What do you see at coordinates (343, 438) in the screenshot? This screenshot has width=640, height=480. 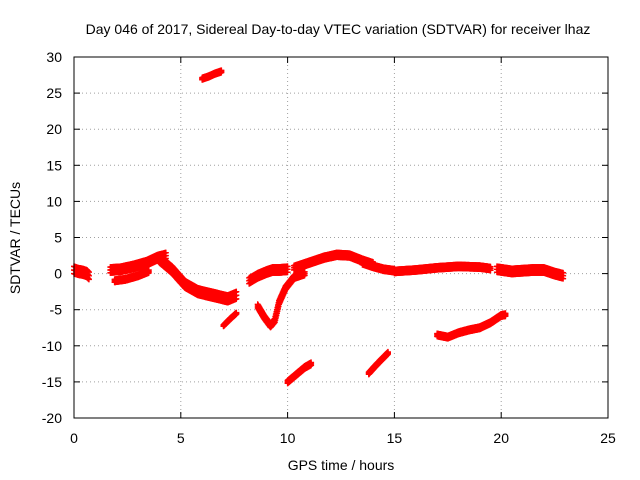 I see `x-tick-labels: 0 5 10 15 20 25` at bounding box center [343, 438].